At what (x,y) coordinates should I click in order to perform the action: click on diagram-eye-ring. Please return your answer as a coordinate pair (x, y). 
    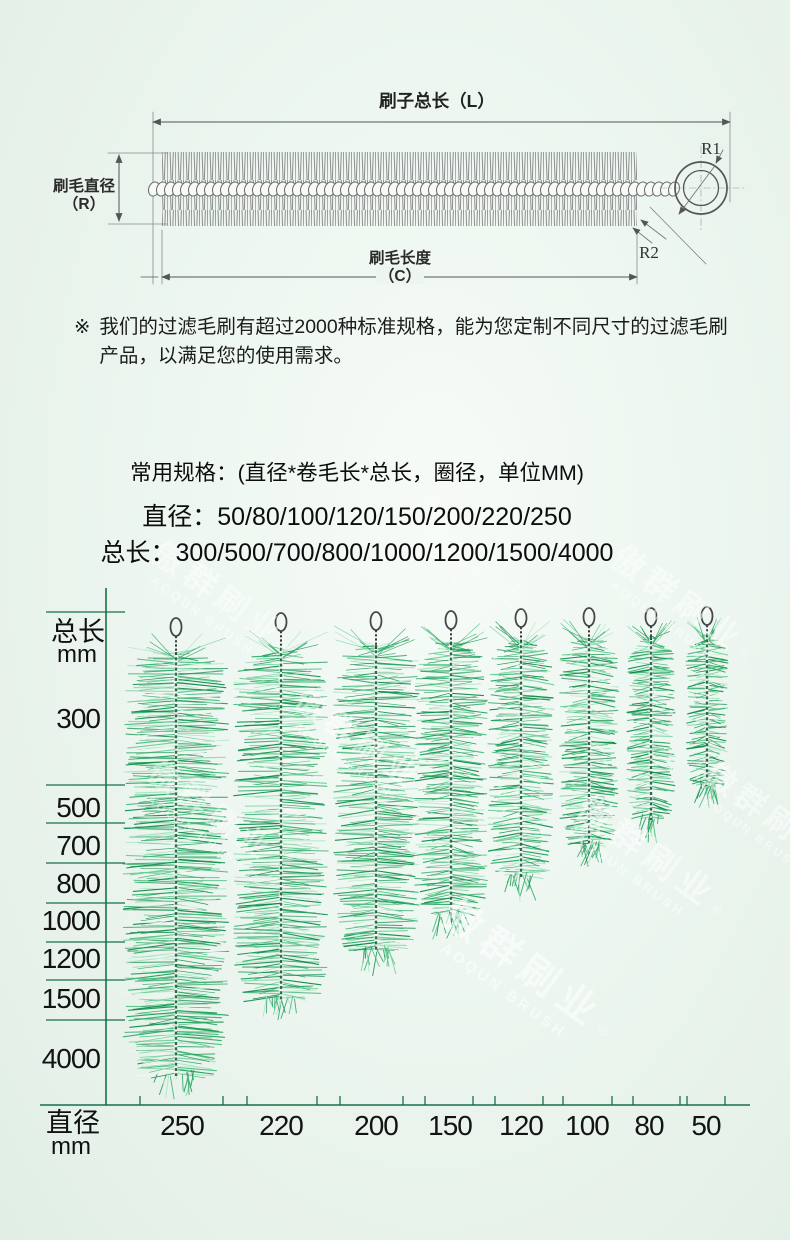
    Looking at the image, I should click on (702, 188).